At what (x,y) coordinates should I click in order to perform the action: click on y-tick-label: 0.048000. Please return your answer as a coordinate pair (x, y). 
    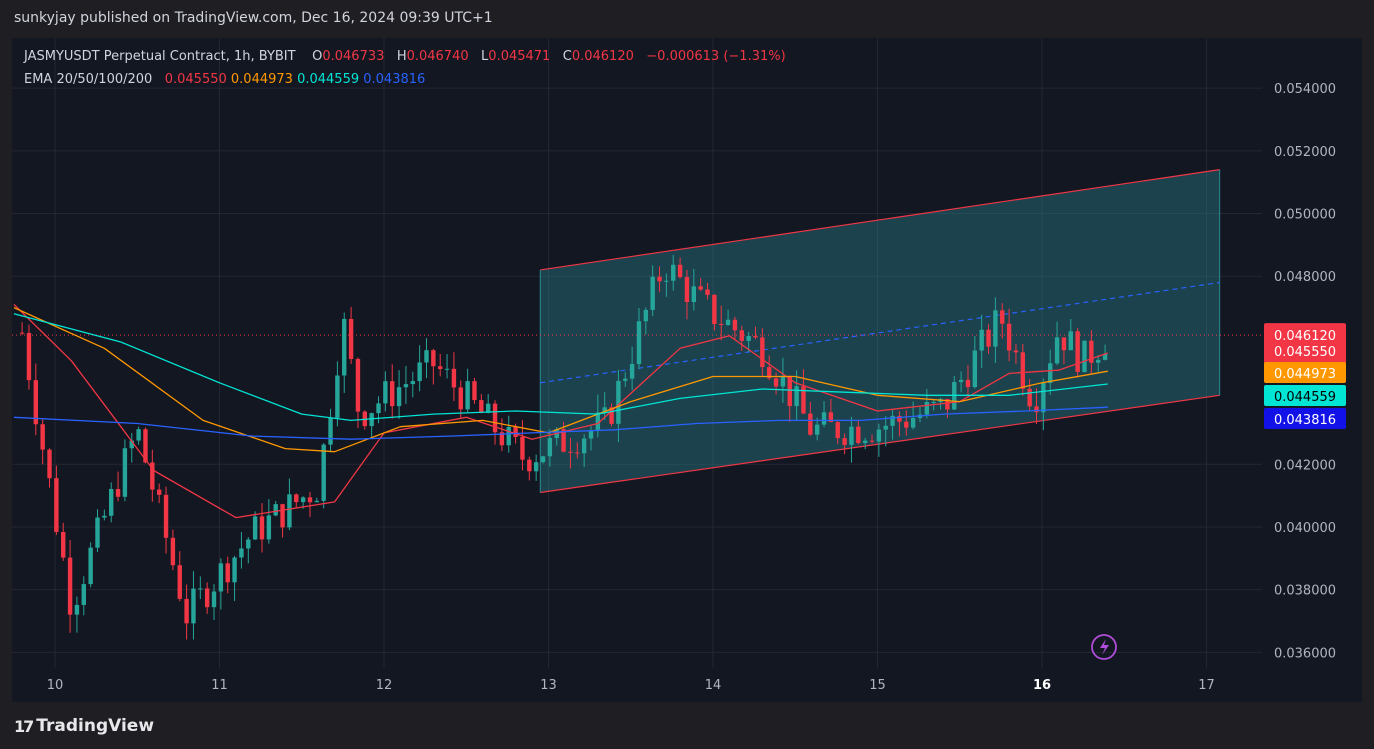
    Looking at the image, I should click on (1305, 277).